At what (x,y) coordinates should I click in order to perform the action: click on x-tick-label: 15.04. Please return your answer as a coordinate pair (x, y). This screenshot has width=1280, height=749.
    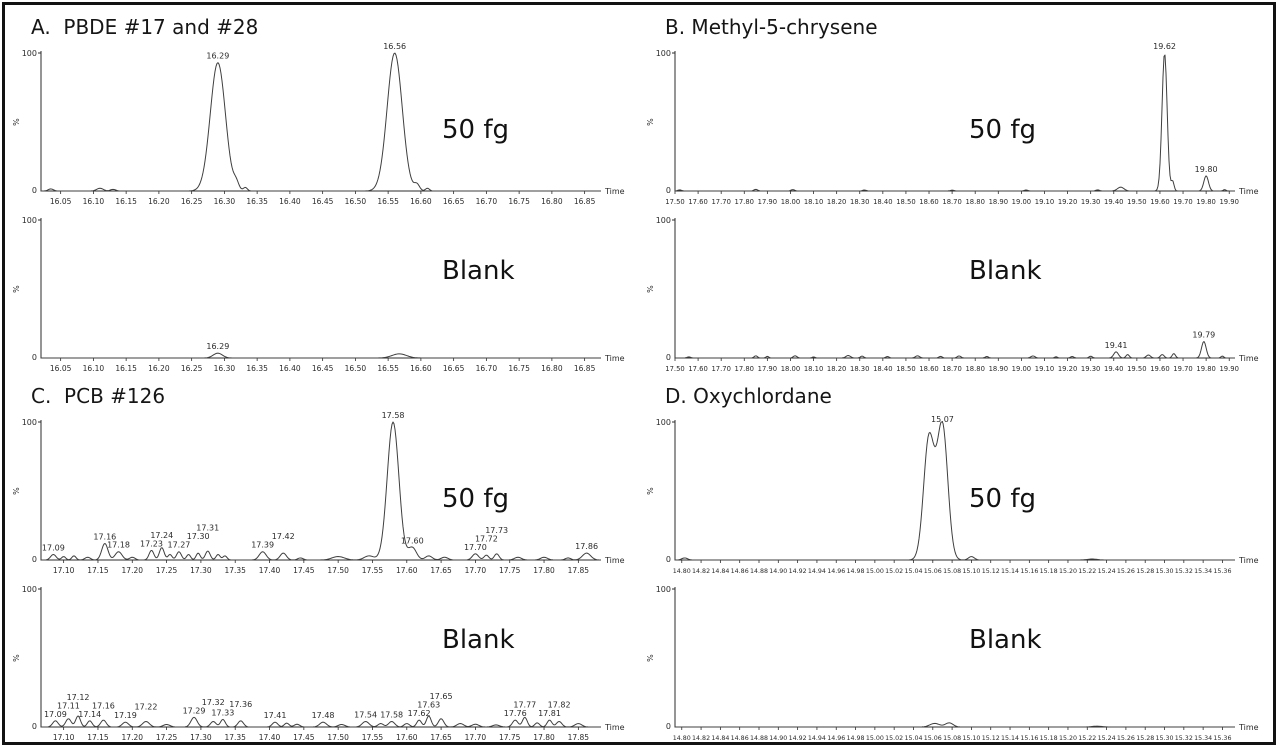
    Looking at the image, I should click on (913, 571).